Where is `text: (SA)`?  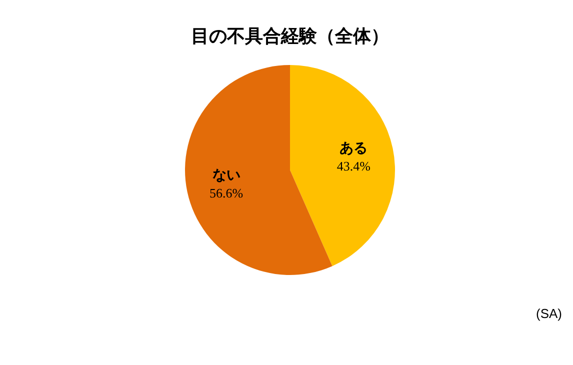
text: (SA) is located at coordinates (549, 313).